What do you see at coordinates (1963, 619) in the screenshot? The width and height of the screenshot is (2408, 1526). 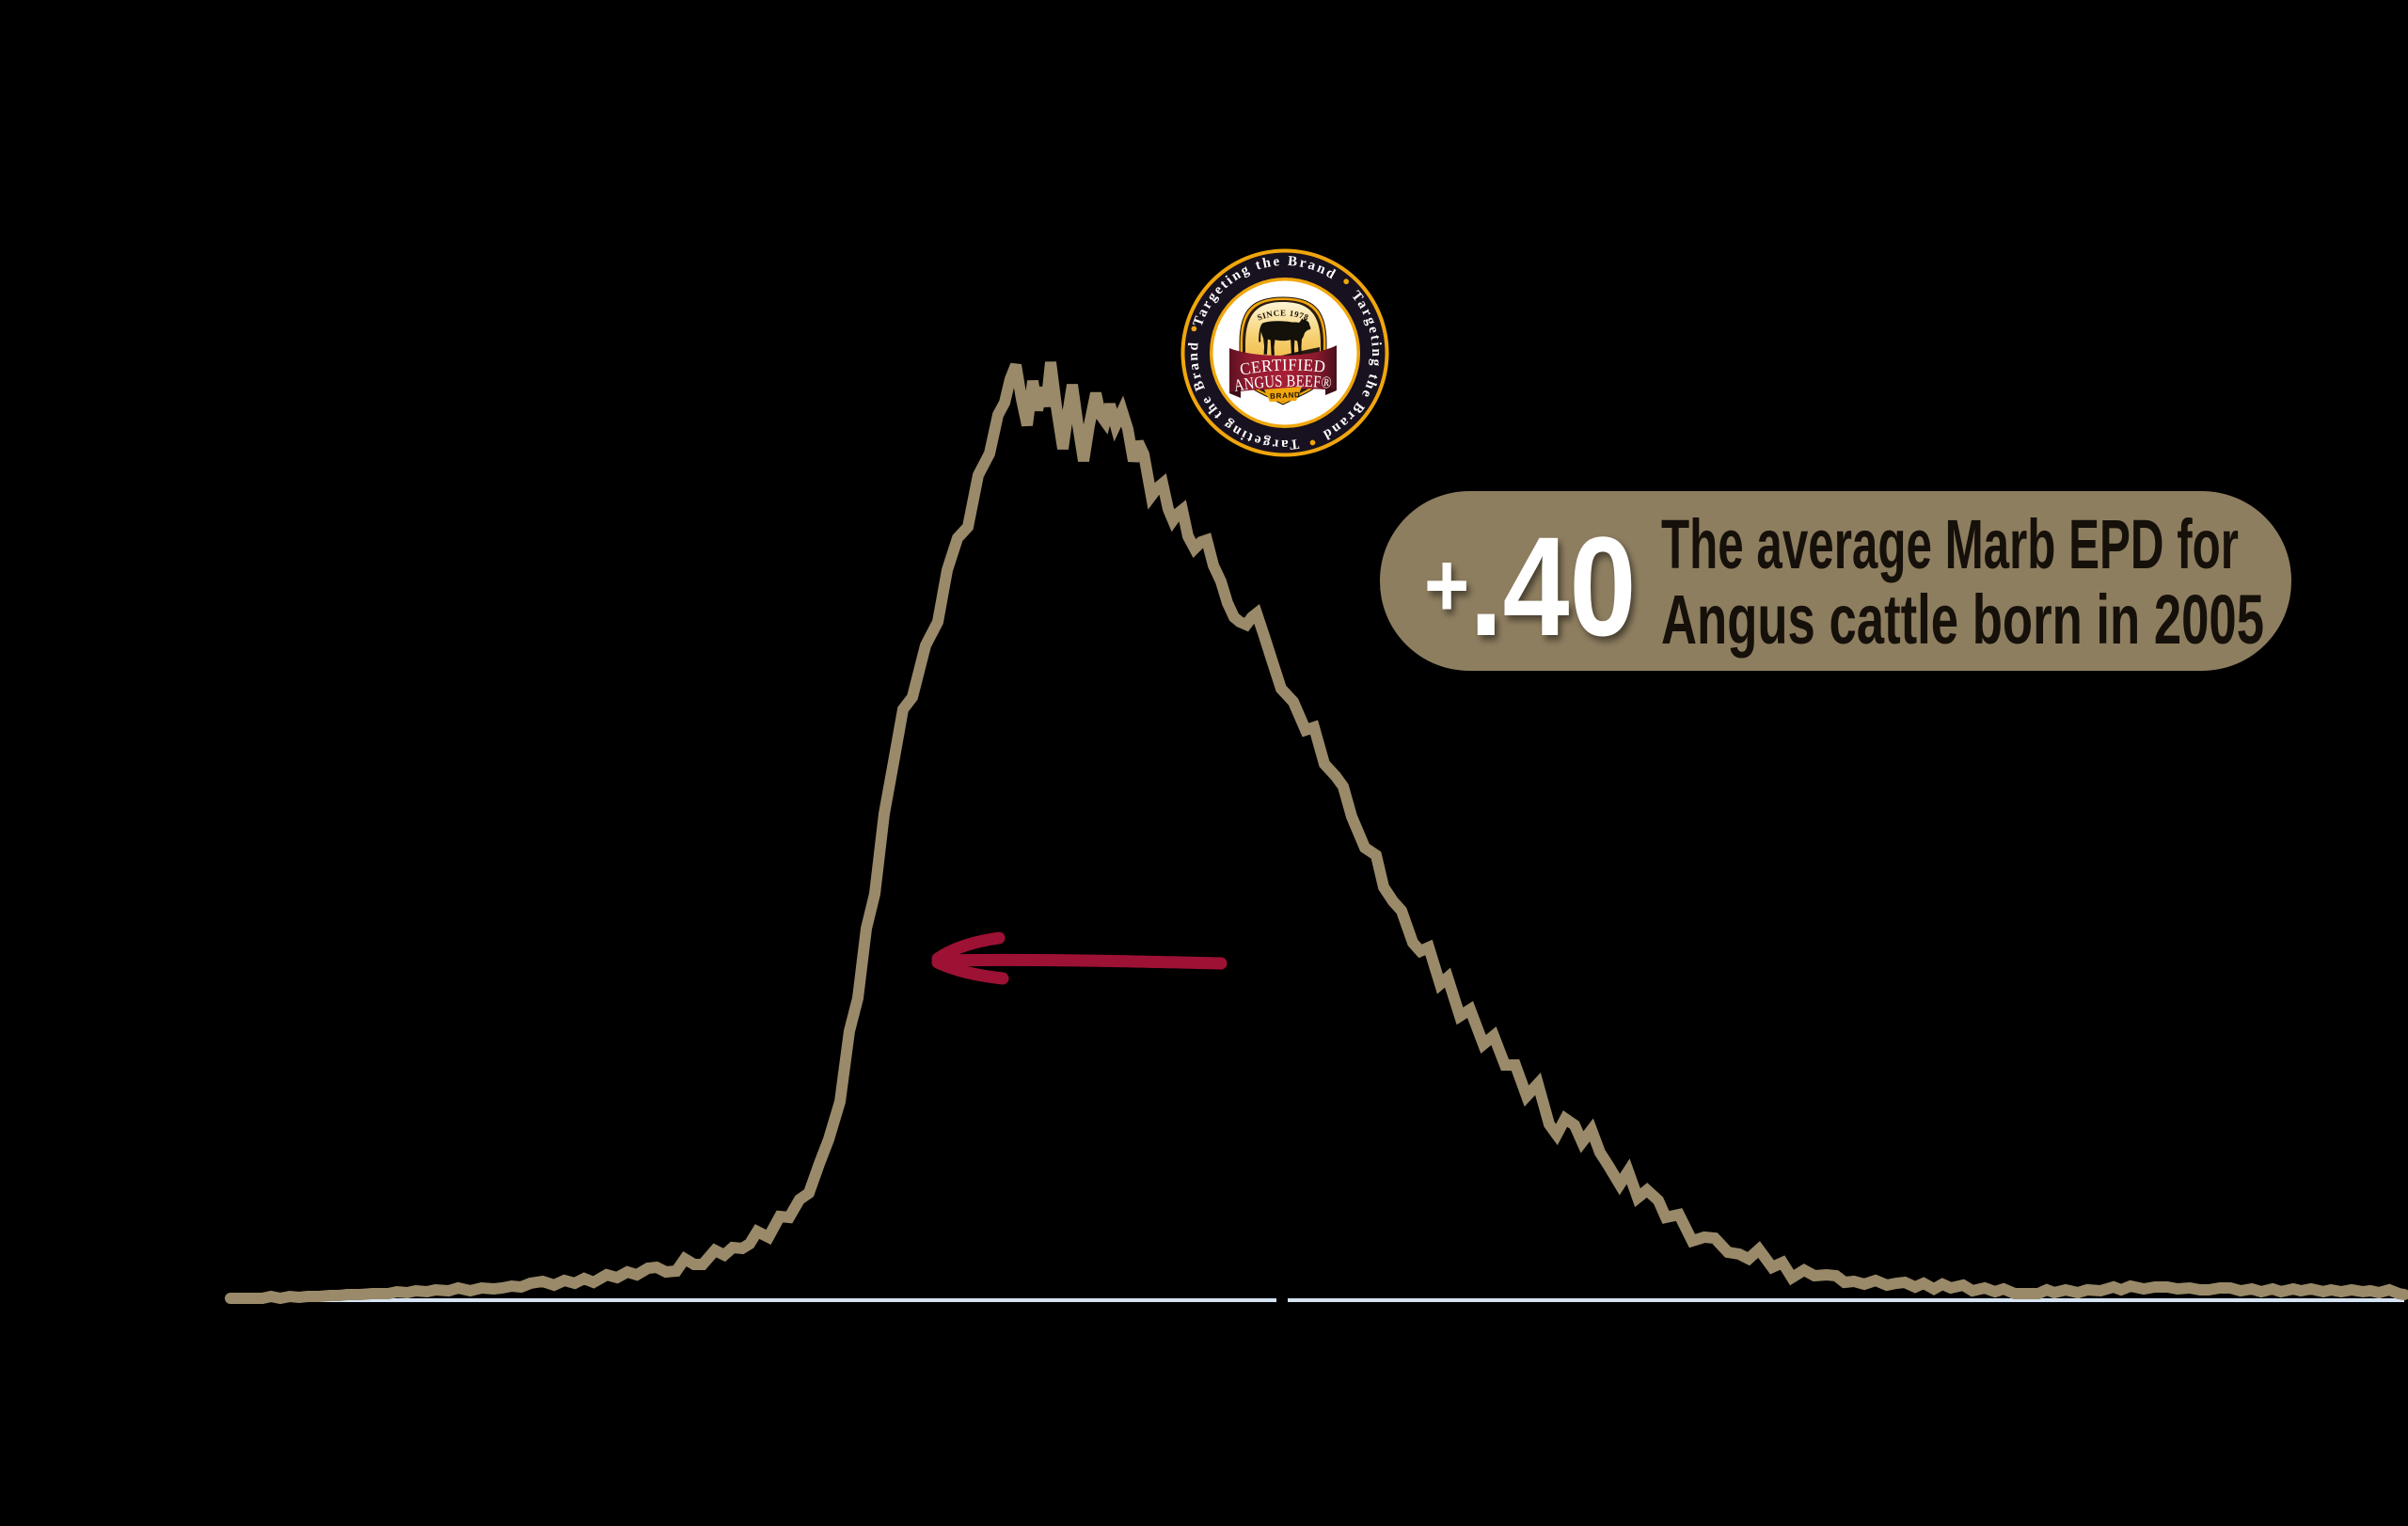 I see `svg-text: Angus cattle born in 2005` at bounding box center [1963, 619].